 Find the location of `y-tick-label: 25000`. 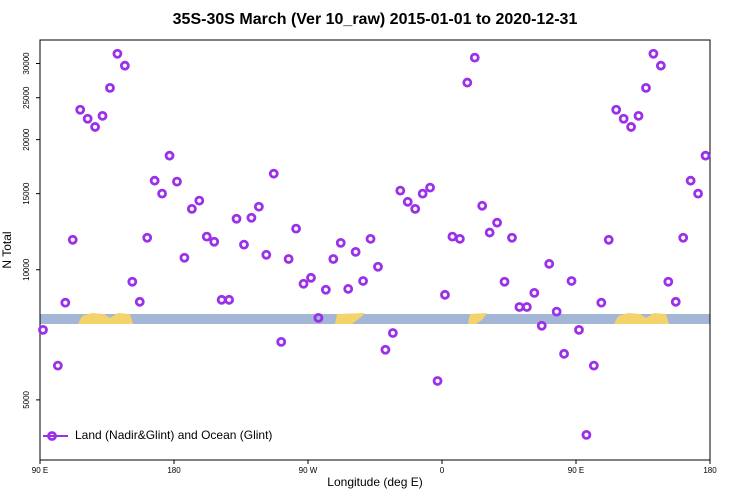

y-tick-label: 25000 is located at coordinates (26, 97).